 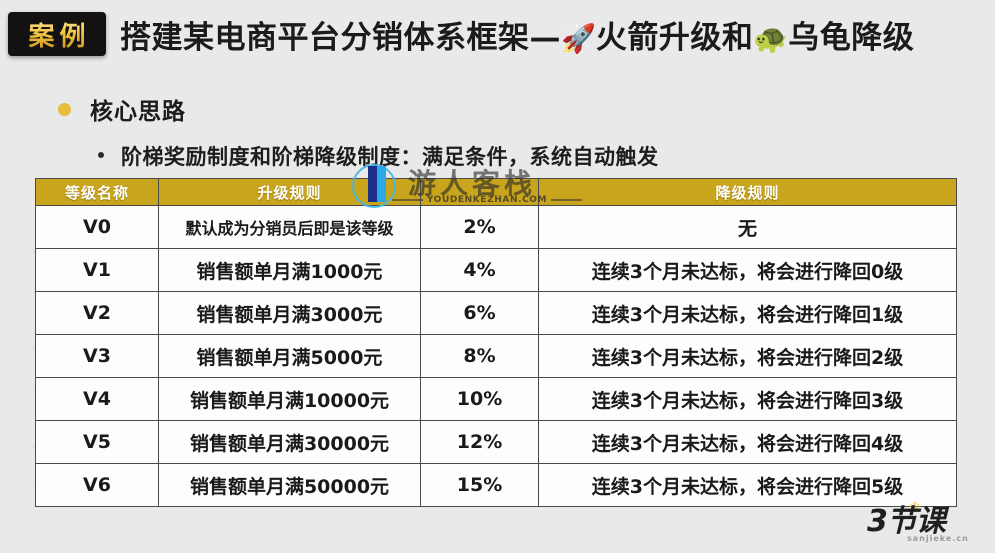 I want to click on case-badge: 案例, so click(x=57, y=34).